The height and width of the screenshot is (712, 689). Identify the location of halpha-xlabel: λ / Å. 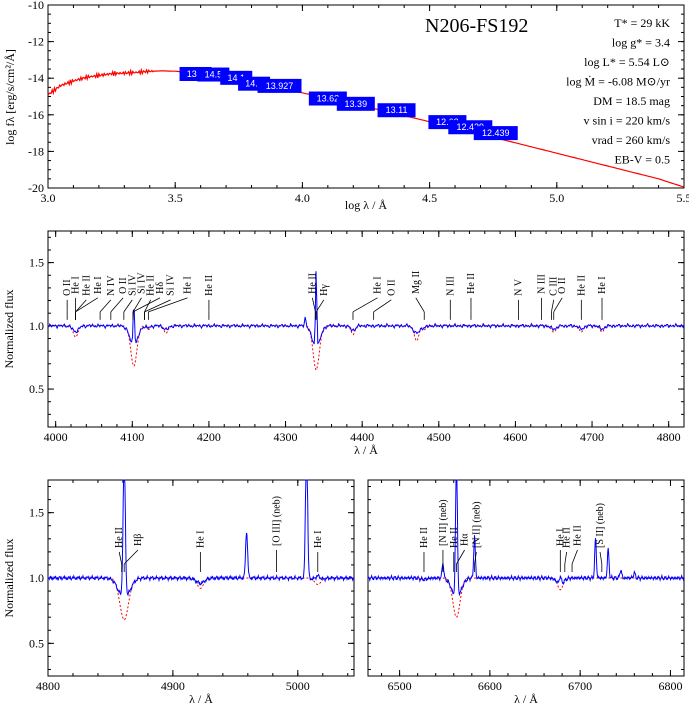
(526, 699).